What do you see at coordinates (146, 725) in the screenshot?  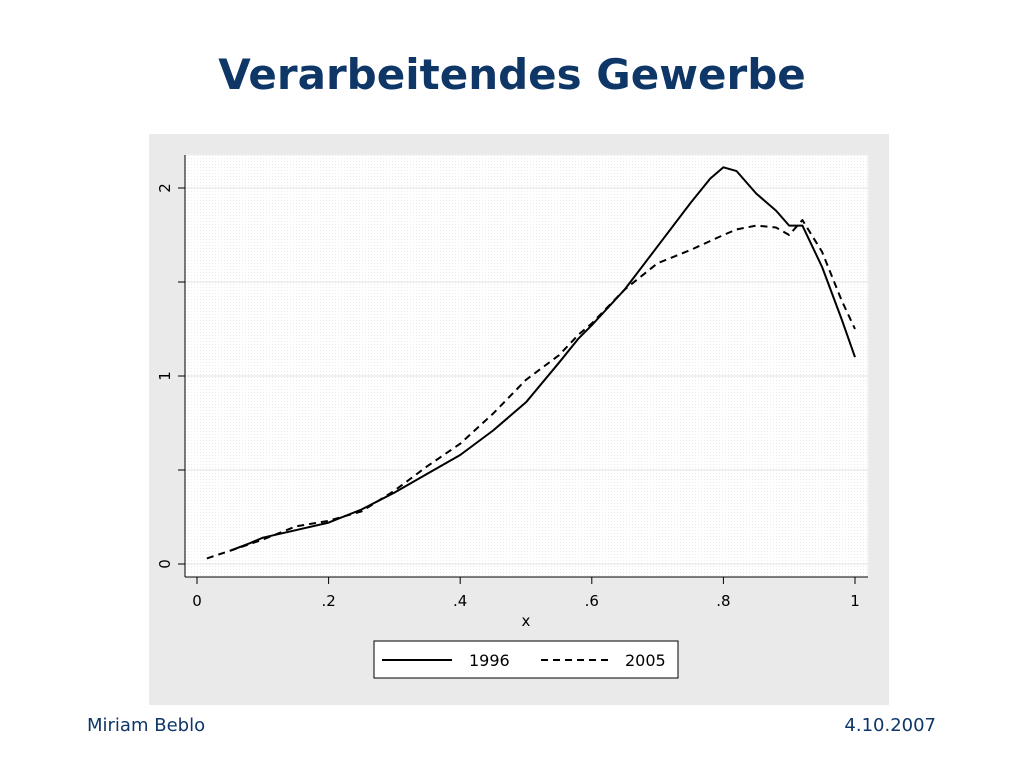 I see `footer-author: Miriam Beblo` at bounding box center [146, 725].